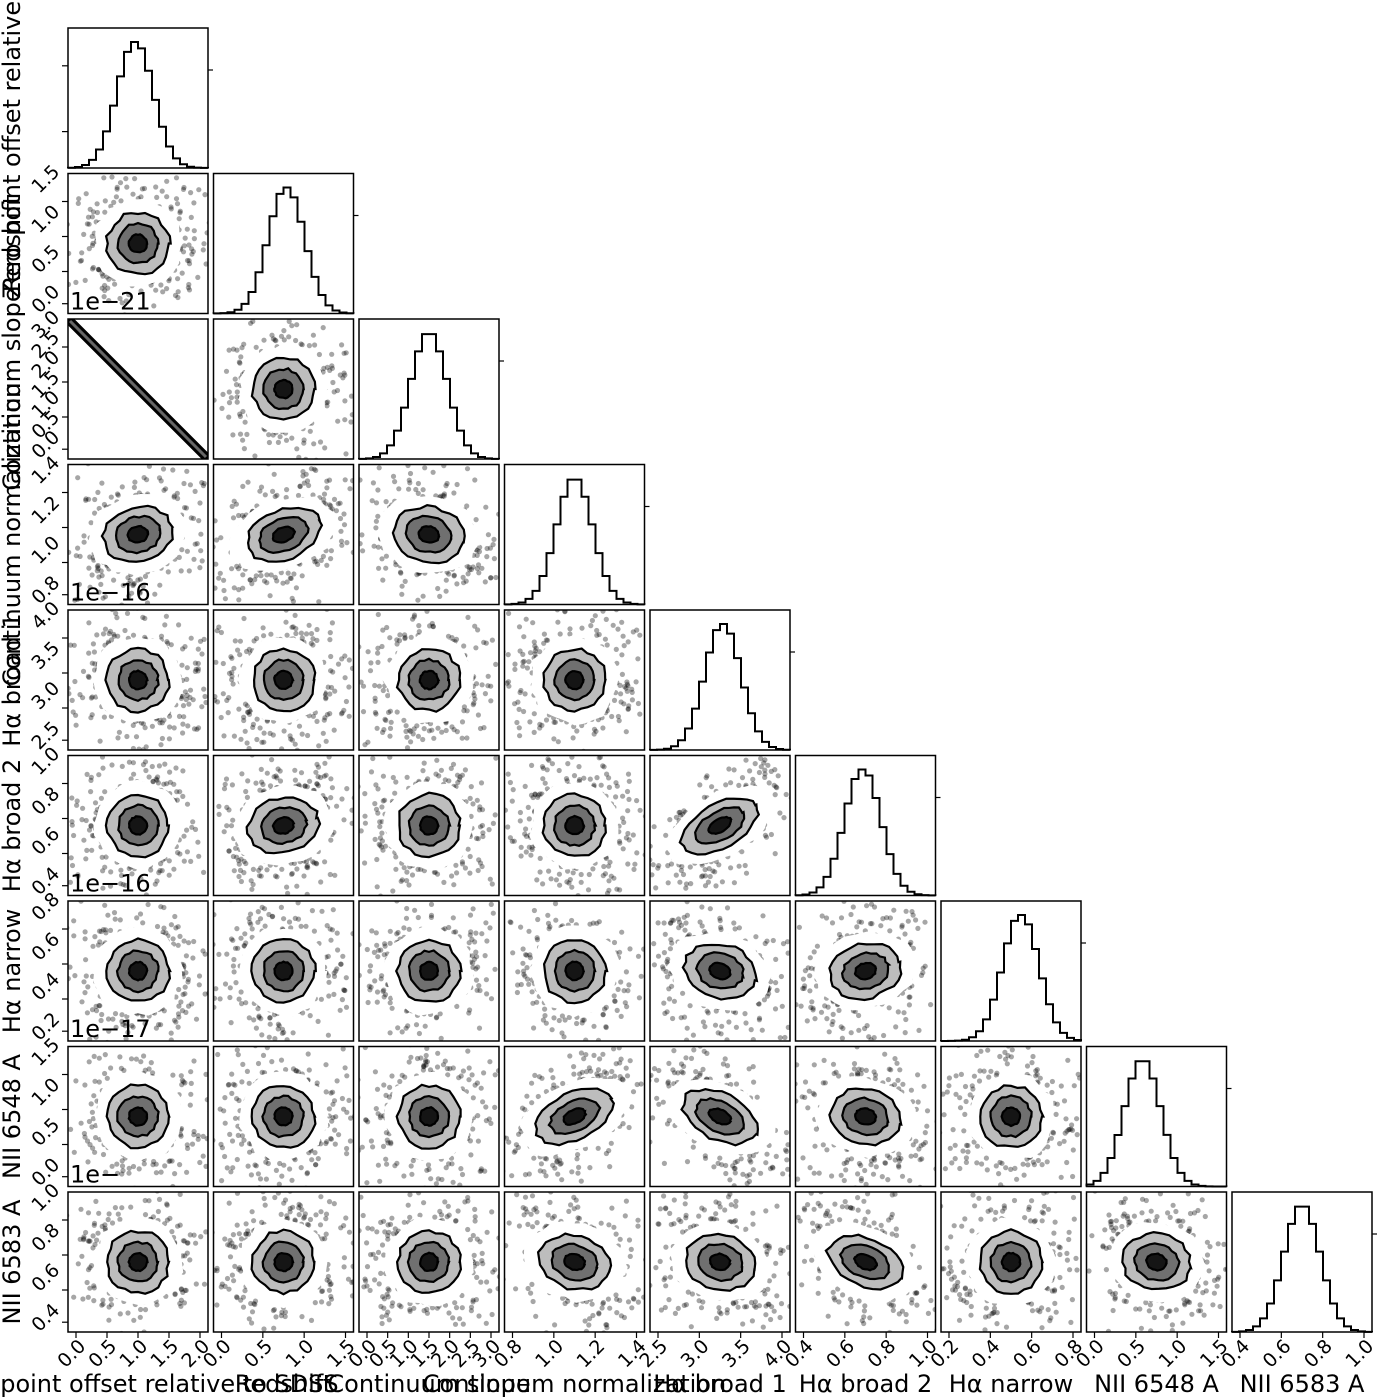  Describe the element at coordinates (13, 1261) in the screenshot. I see `y-axis-label: NII 6583 A` at that location.